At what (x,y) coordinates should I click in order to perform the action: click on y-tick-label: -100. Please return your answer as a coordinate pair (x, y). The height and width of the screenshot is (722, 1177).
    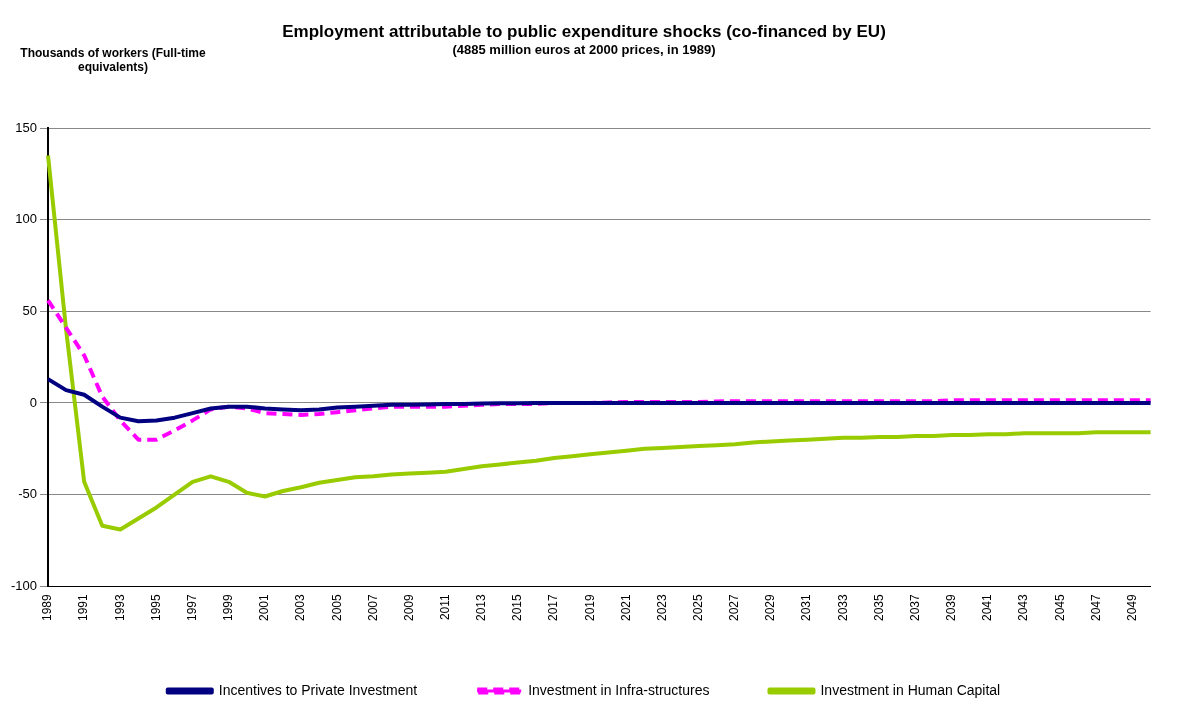
    Looking at the image, I should click on (24, 585).